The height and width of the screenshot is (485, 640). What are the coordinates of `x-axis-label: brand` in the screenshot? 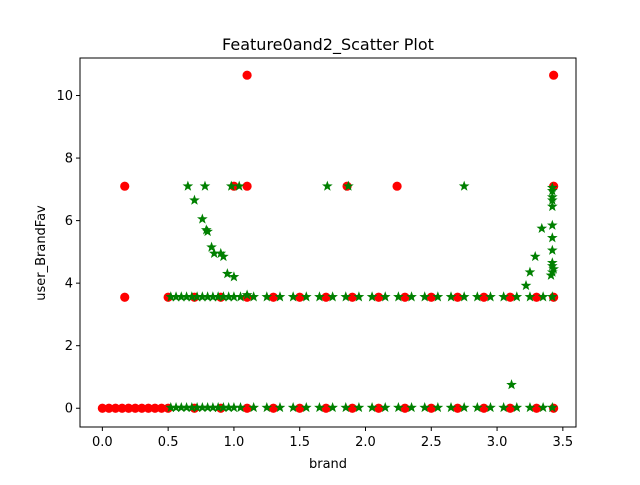 It's located at (328, 464).